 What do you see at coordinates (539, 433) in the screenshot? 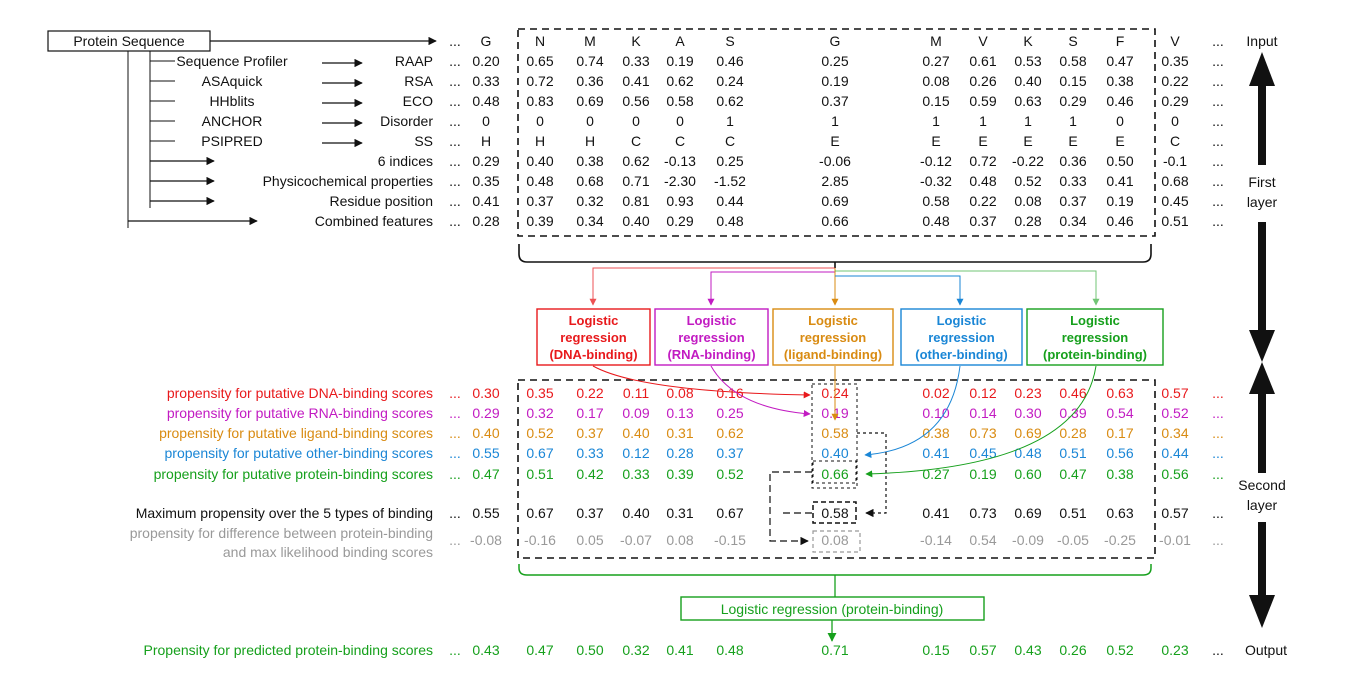
I see `second-row-value: 0.52` at bounding box center [539, 433].